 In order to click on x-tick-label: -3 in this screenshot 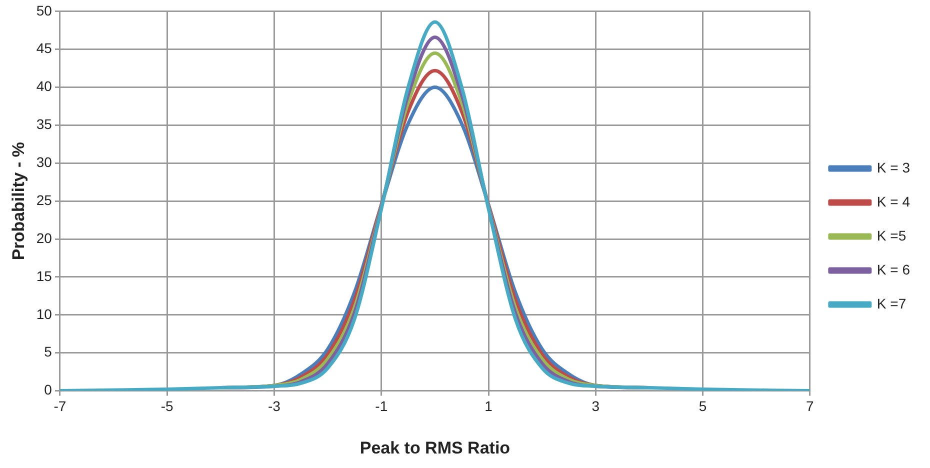, I will do `click(274, 406)`.